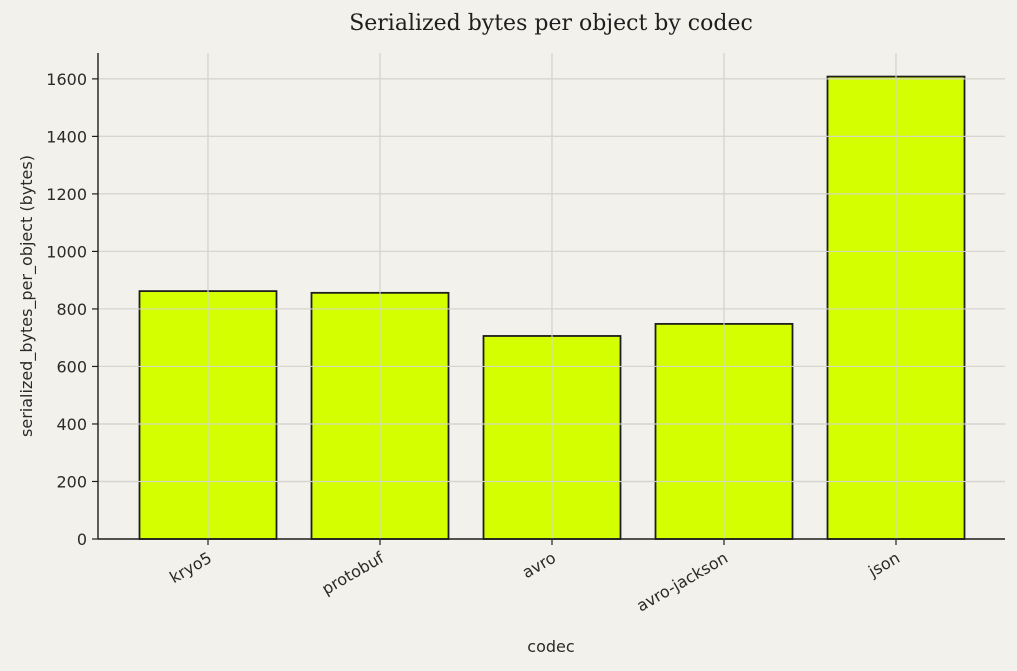 The image size is (1017, 671). What do you see at coordinates (66, 251) in the screenshot?
I see `y-tick-label: 1000` at bounding box center [66, 251].